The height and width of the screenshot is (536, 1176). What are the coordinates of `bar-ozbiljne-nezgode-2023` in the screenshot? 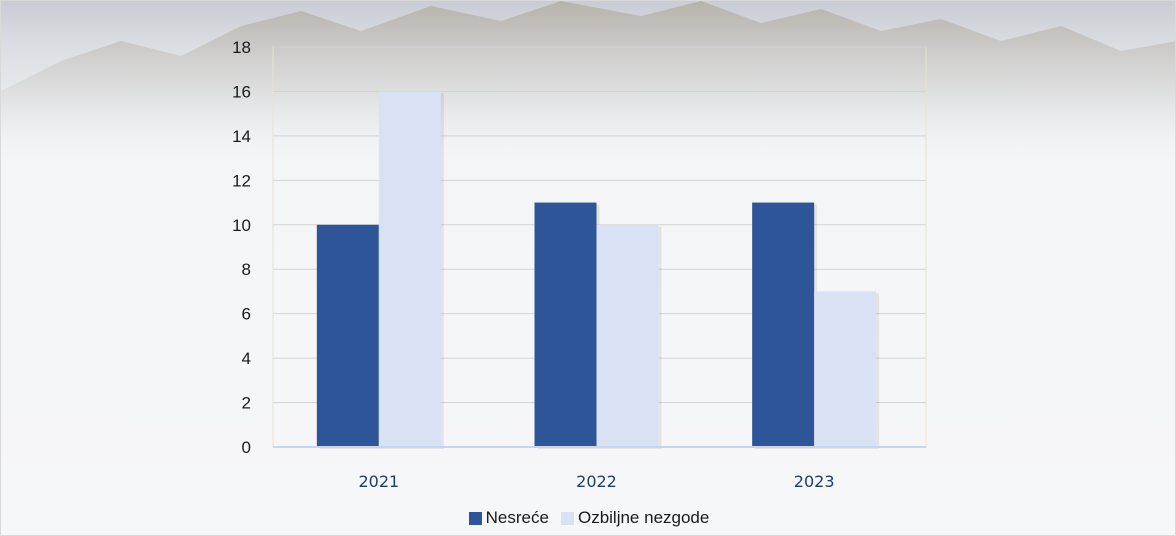 It's located at (845, 369).